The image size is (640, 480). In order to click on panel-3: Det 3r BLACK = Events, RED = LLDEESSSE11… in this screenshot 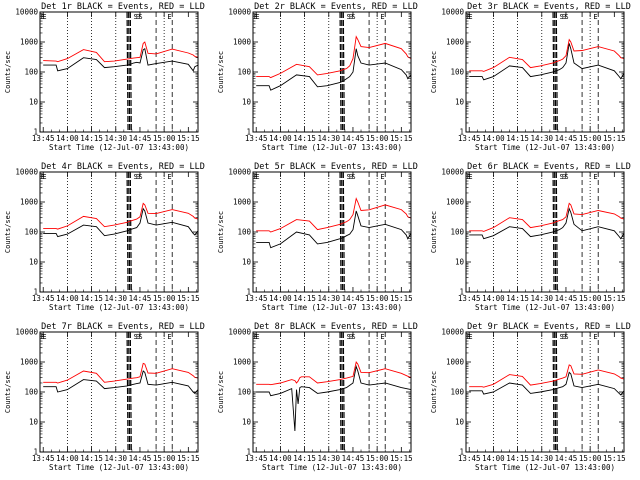, I will do `click(530, 77)`.